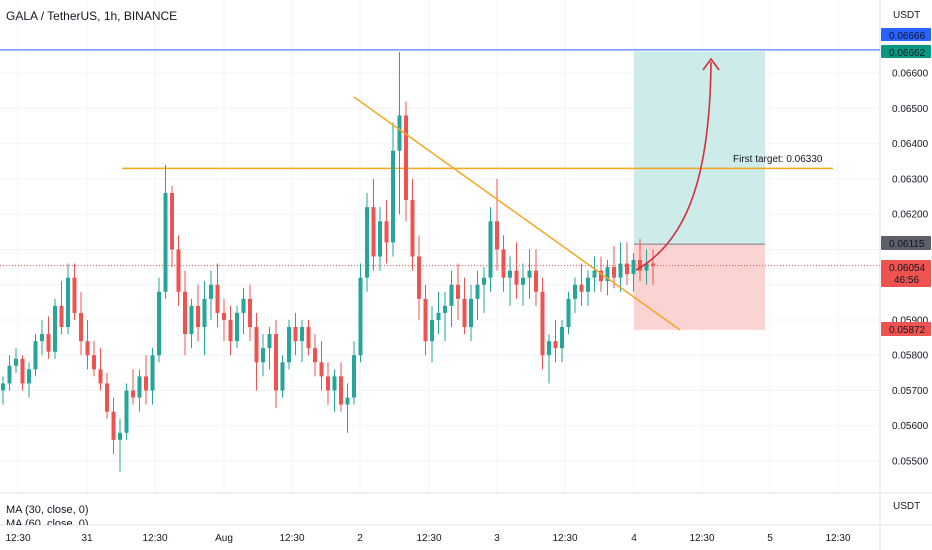 The height and width of the screenshot is (550, 932). I want to click on target-arrow, so click(673, 166).